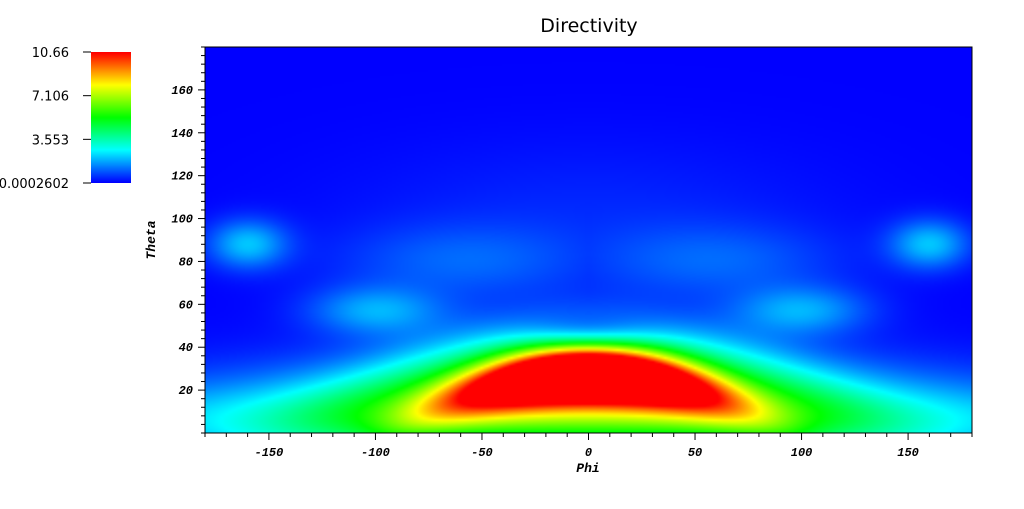  I want to click on y-axis: 20 40 60 80 100 120 140 160, so click(188, 240).